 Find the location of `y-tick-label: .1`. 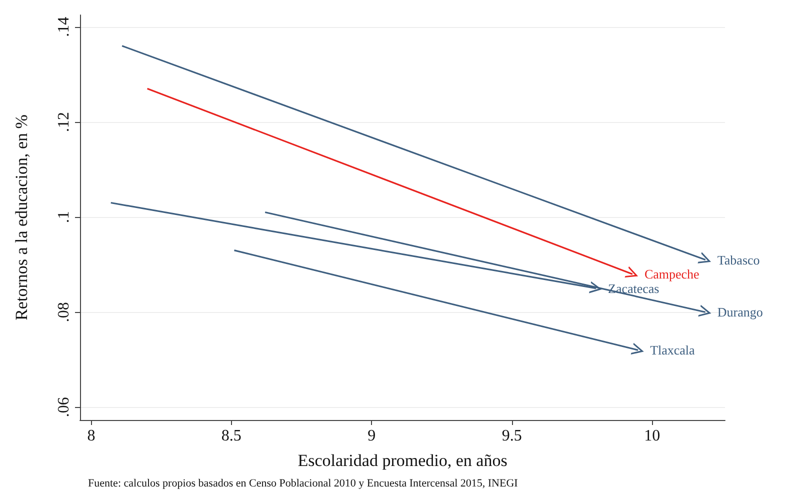

y-tick-label: .1 is located at coordinates (64, 217).